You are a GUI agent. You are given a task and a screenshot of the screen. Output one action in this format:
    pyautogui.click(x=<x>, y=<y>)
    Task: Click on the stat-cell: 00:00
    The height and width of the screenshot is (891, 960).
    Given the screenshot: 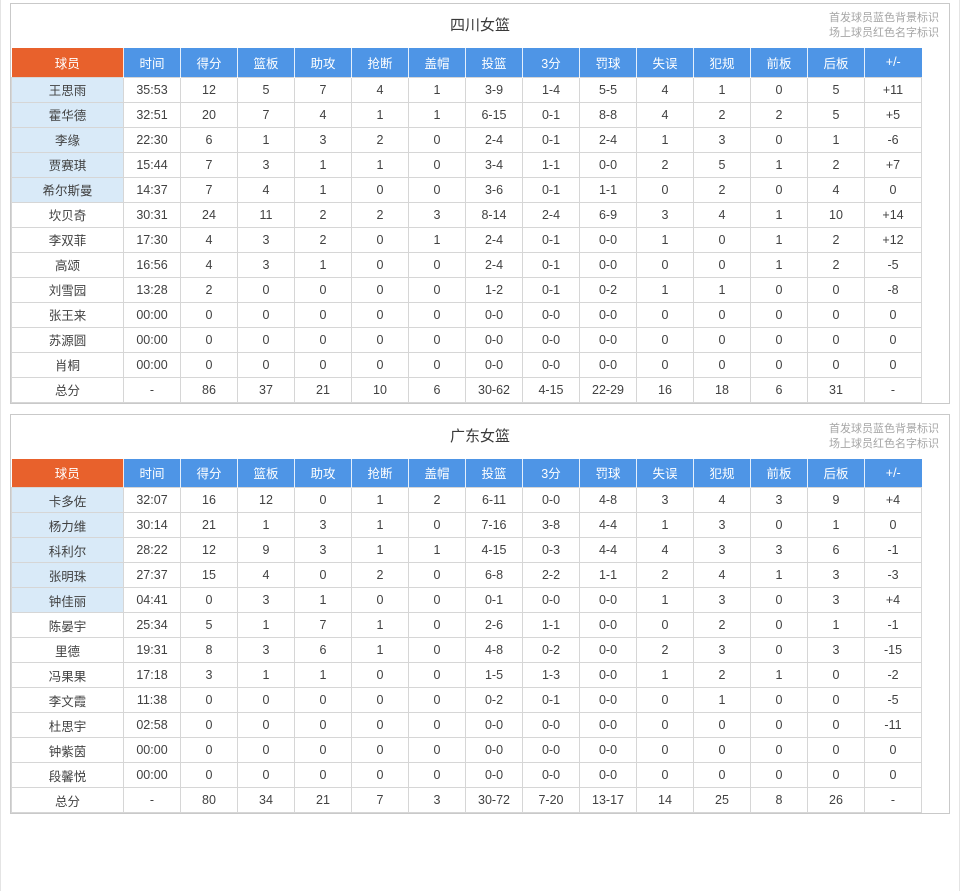 What is the action you would take?
    pyautogui.click(x=152, y=314)
    